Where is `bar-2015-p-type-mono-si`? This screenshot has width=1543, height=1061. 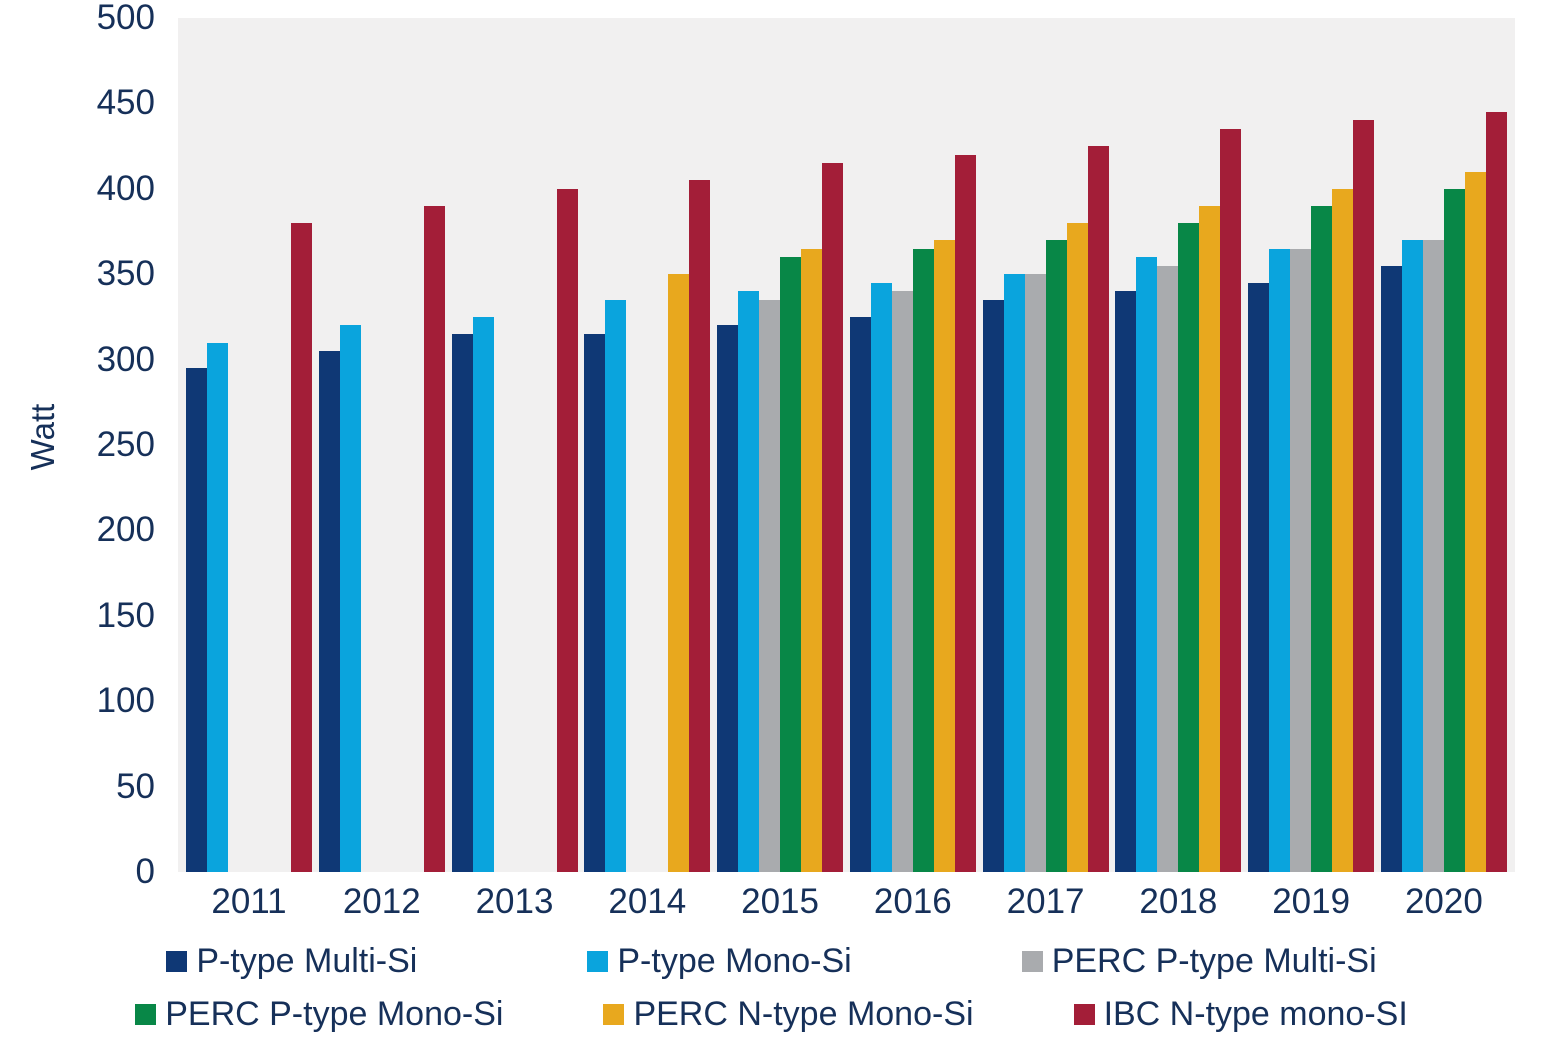
bar-2015-p-type-mono-si is located at coordinates (749, 581).